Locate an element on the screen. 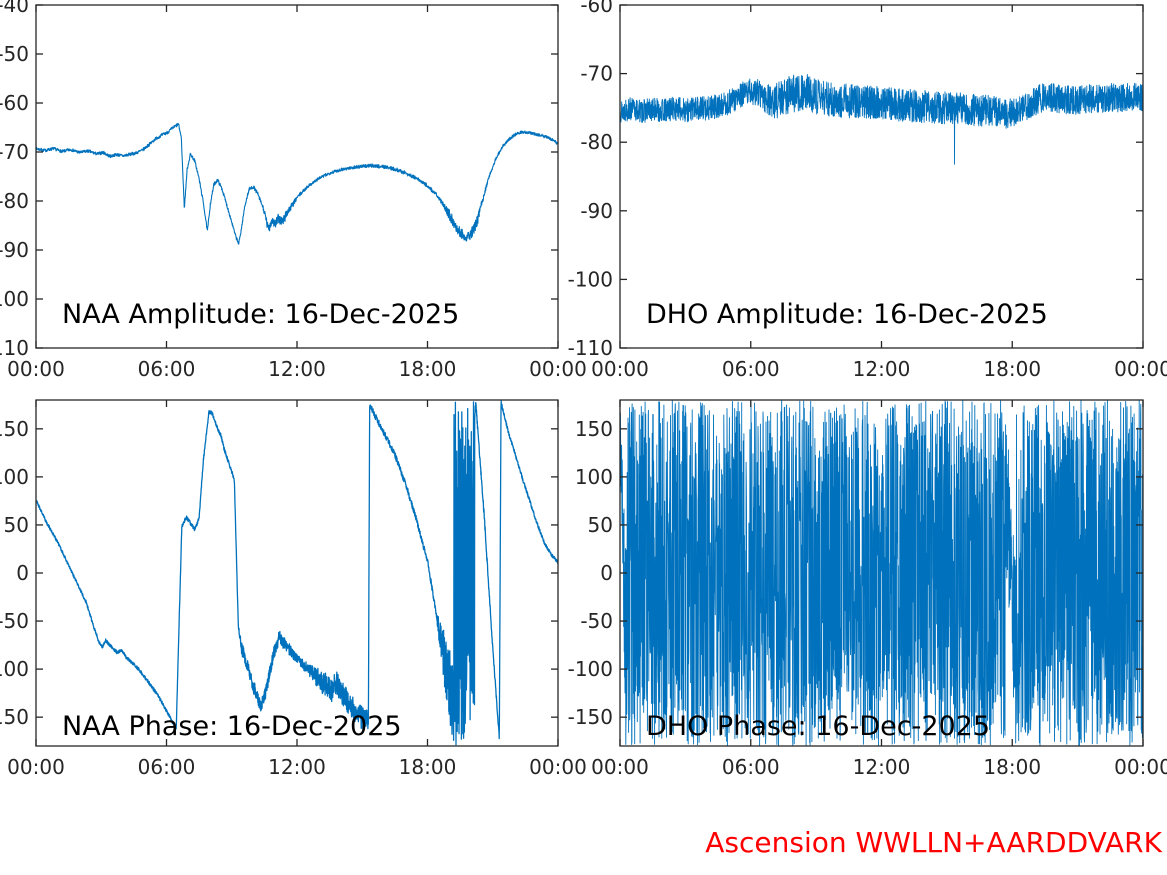 This screenshot has height=875, width=1167. y-tick-label: -40 is located at coordinates (14, 8).